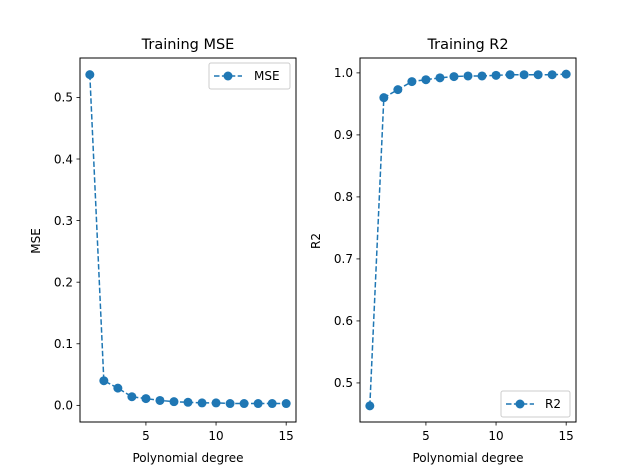 Image resolution: width=640 pixels, height=474 pixels. Describe the element at coordinates (520, 404) in the screenshot. I see `r2-legend-marker` at that location.